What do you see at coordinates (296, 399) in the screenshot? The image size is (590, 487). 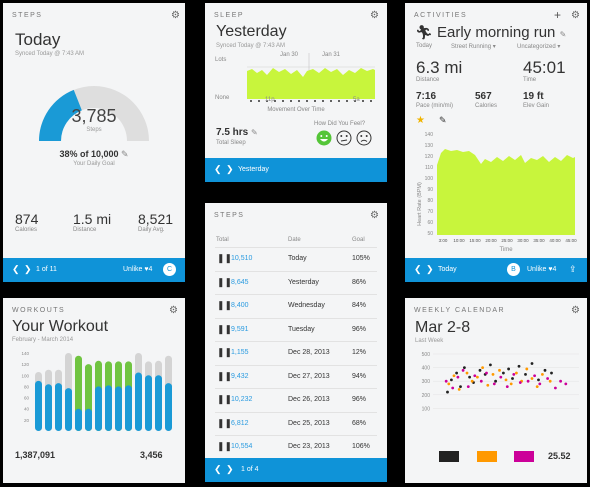 I see `table-row: ❚❚ 10,232 Dec 26, 2013 96%` at bounding box center [296, 399].